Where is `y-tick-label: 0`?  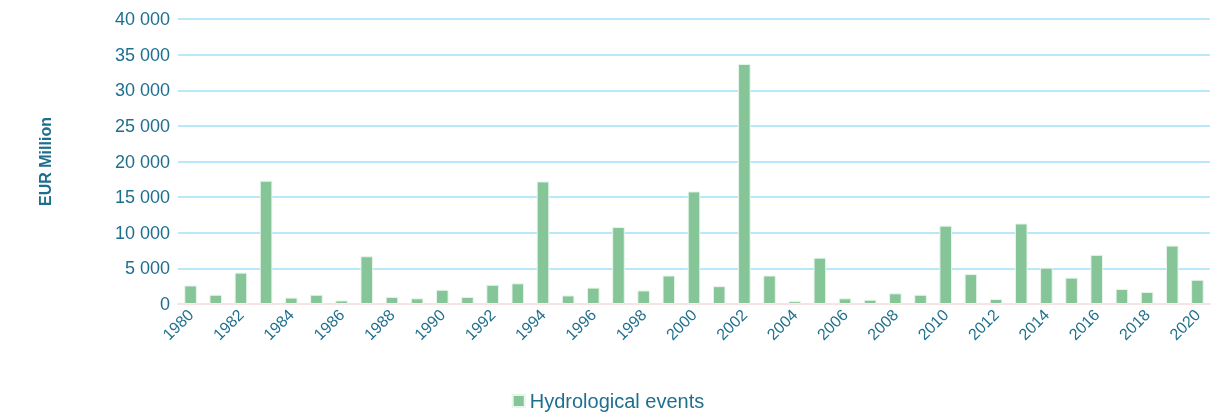 y-tick-label: 0 is located at coordinates (164, 304).